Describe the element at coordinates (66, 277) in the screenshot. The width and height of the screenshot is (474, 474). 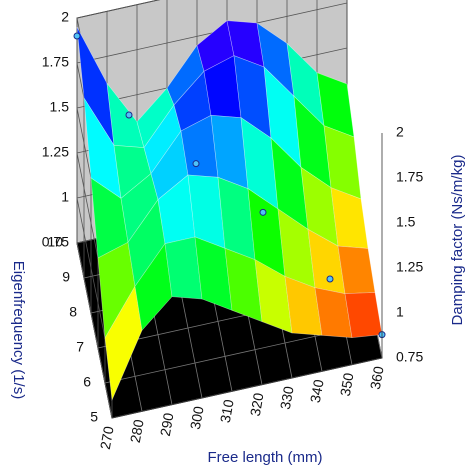
I see `y-tick-label: 9` at that location.